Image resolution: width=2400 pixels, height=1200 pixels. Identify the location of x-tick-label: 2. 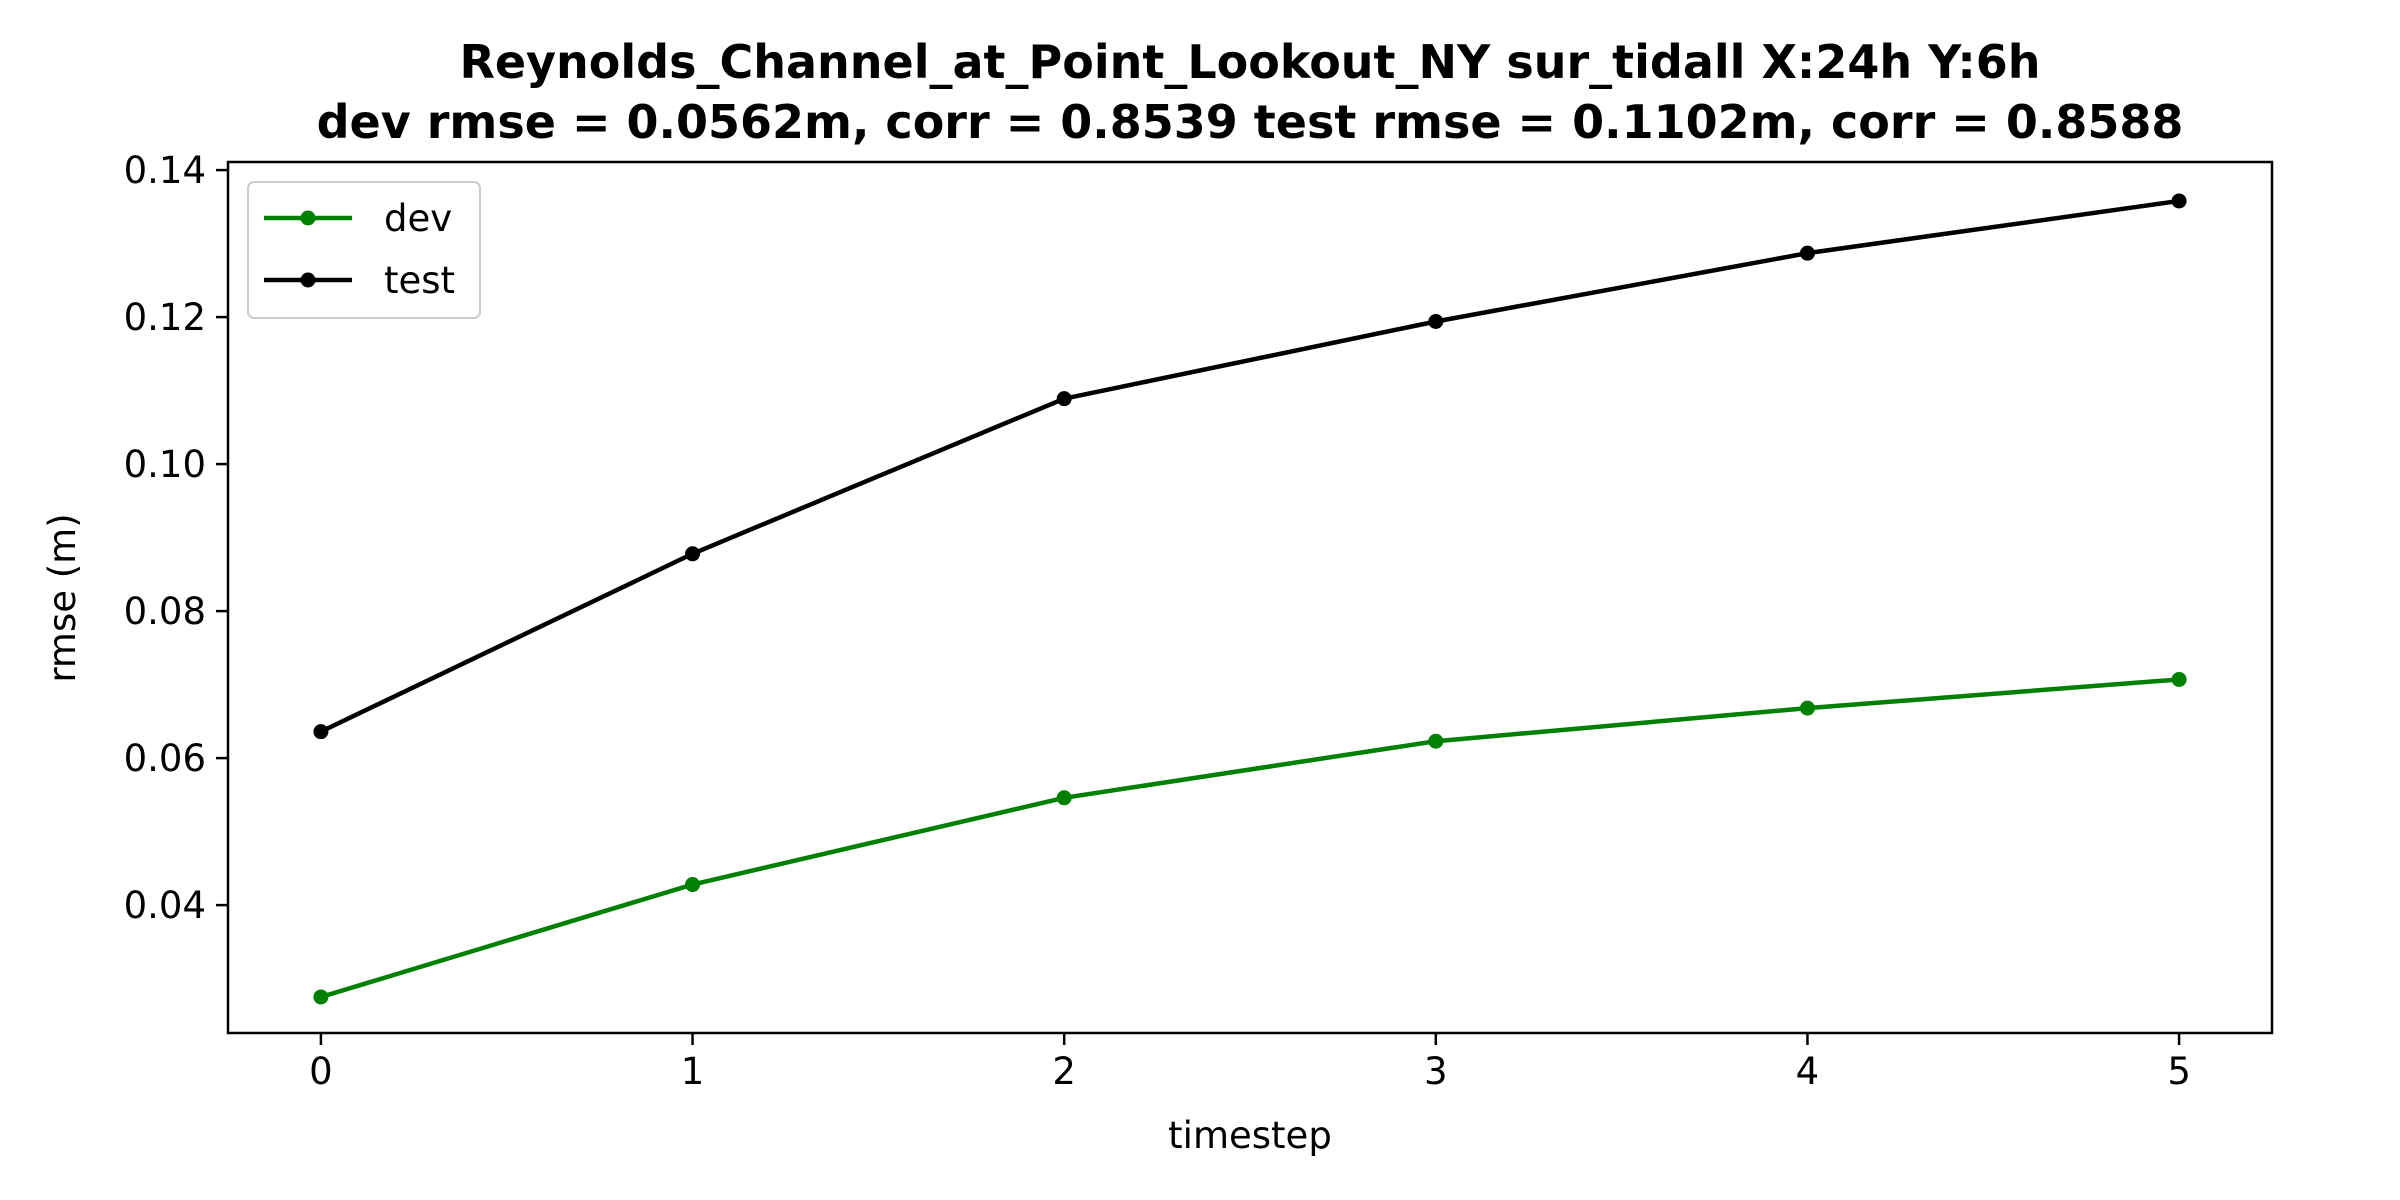
(1064, 1071).